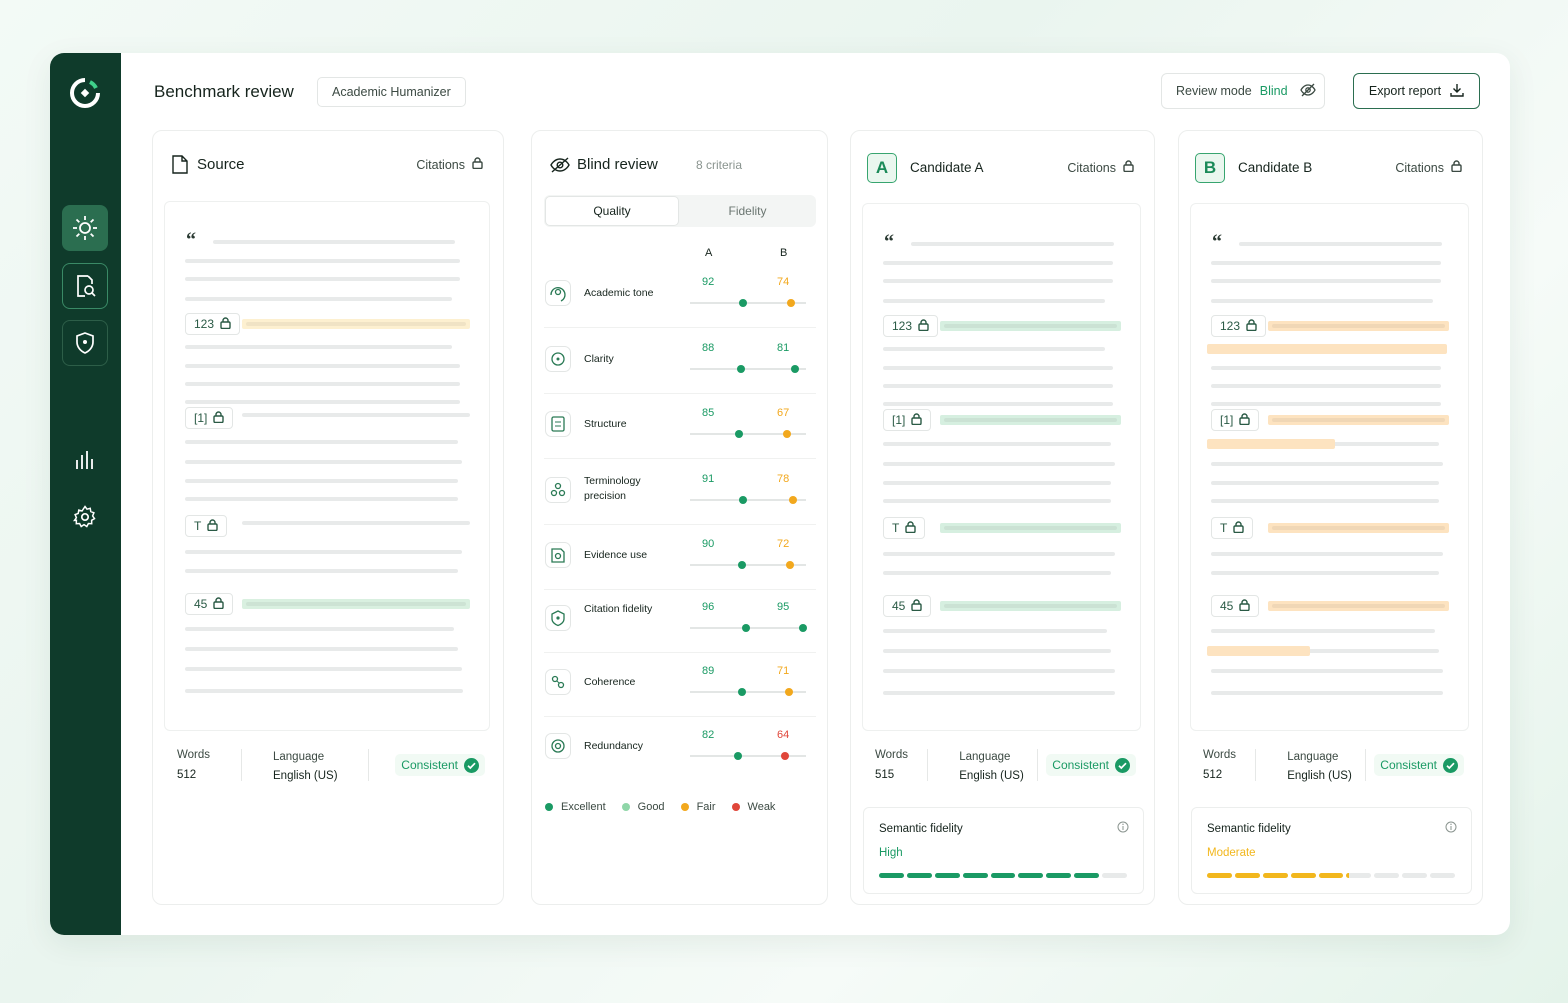 Image resolution: width=1568 pixels, height=1003 pixels. Describe the element at coordinates (85, 93) in the screenshot. I see `logo` at that location.